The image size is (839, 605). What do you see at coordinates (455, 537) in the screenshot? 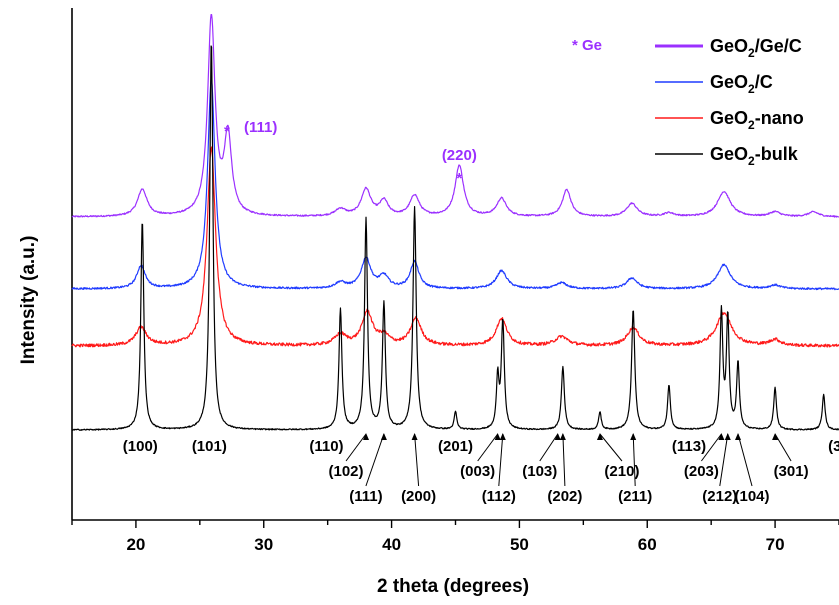
I see `x-axis-ticks: 20 30 40 50 60 70` at bounding box center [455, 537].